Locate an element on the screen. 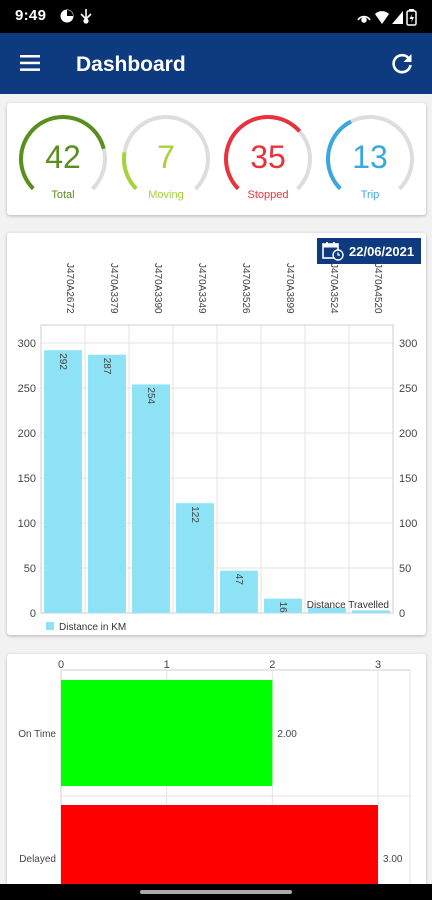  x-tick-label: J470A3349 is located at coordinates (201, 288).